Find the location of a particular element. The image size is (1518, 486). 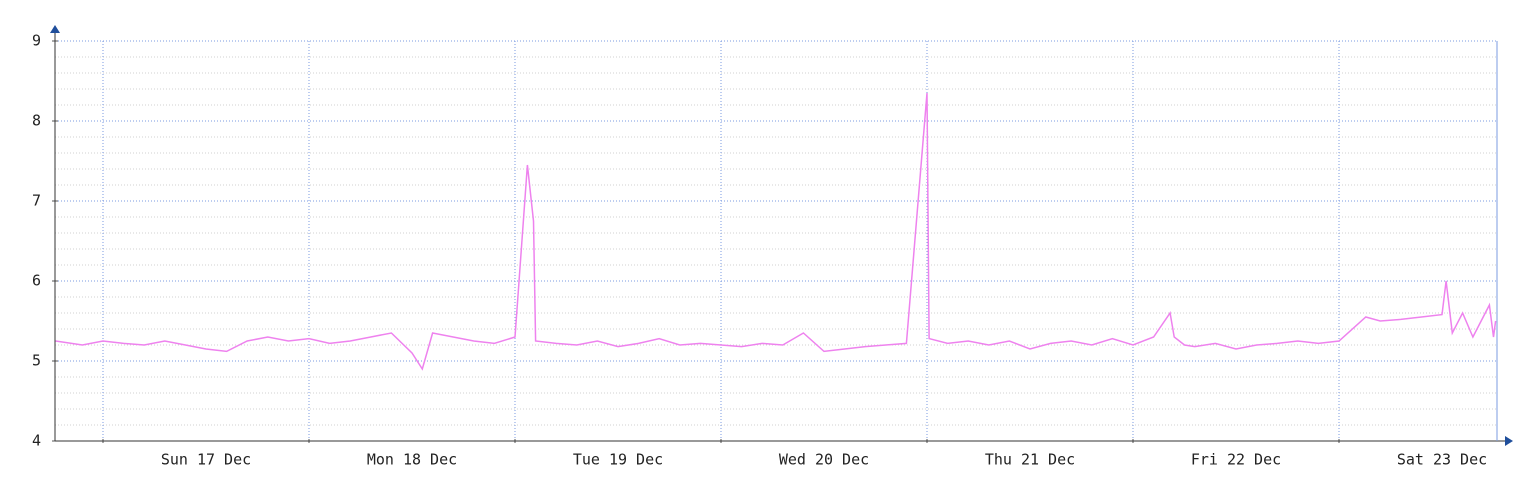

y-tick-label: 5 is located at coordinates (36, 361).